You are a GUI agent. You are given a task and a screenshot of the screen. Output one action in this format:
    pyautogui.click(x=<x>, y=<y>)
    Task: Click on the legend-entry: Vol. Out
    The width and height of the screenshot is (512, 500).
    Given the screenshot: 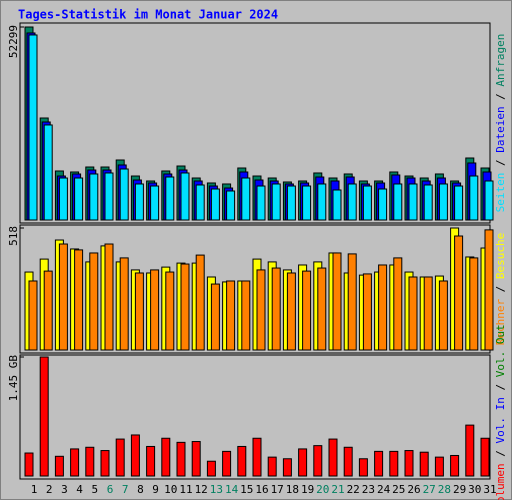 What is the action you would take?
    pyautogui.click(x=500, y=350)
    